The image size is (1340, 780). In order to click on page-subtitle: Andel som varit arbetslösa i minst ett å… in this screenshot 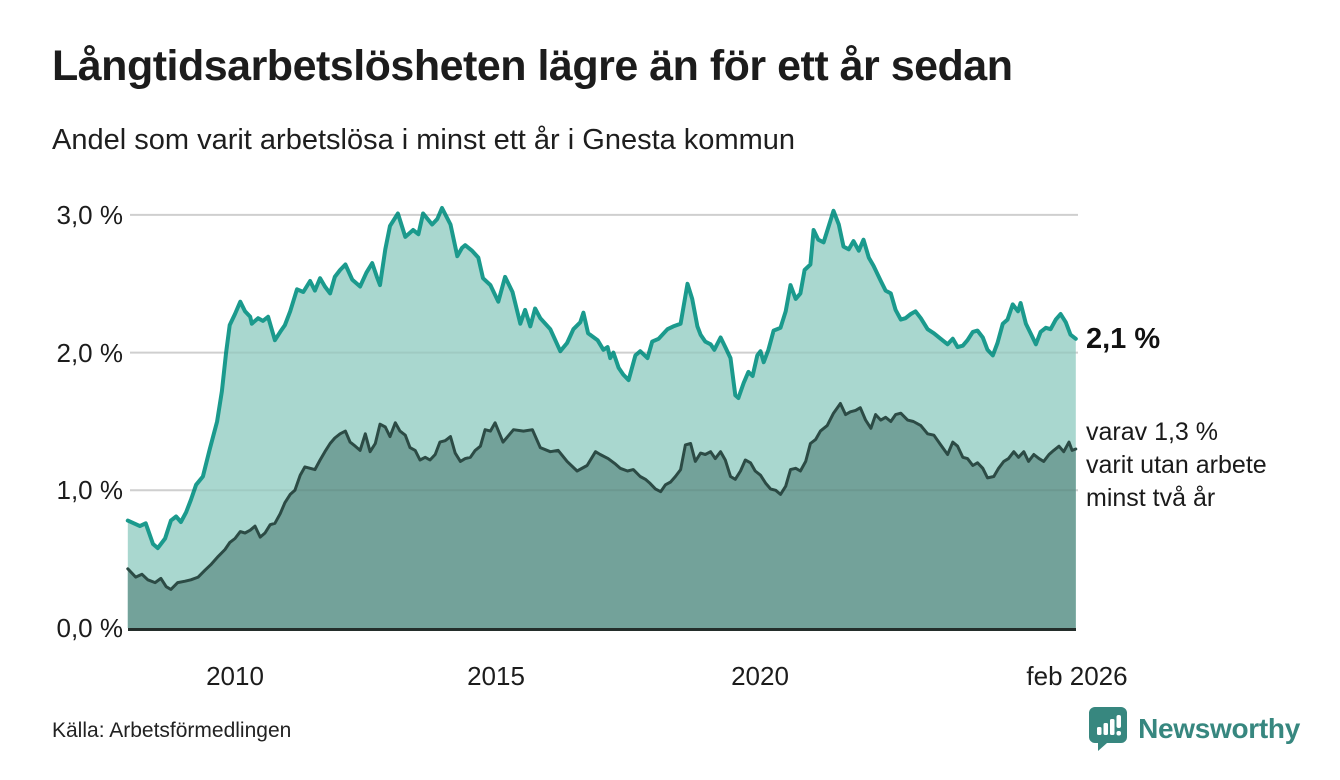, I will do `click(424, 140)`.